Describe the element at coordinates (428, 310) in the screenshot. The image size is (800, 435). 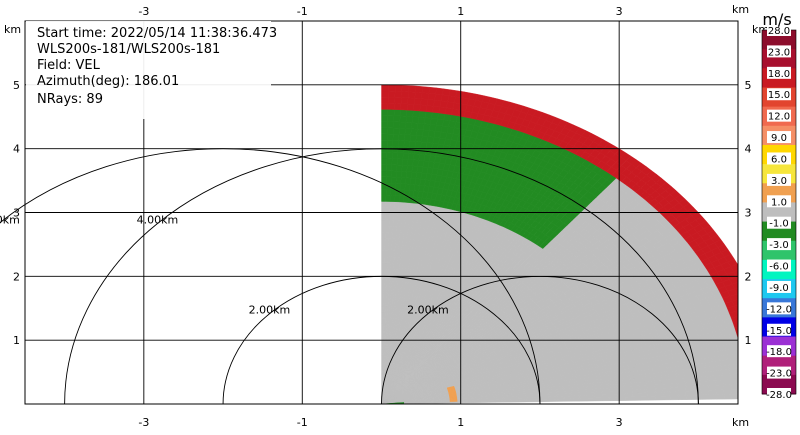
I see `range-ring-label: 2.00km` at that location.